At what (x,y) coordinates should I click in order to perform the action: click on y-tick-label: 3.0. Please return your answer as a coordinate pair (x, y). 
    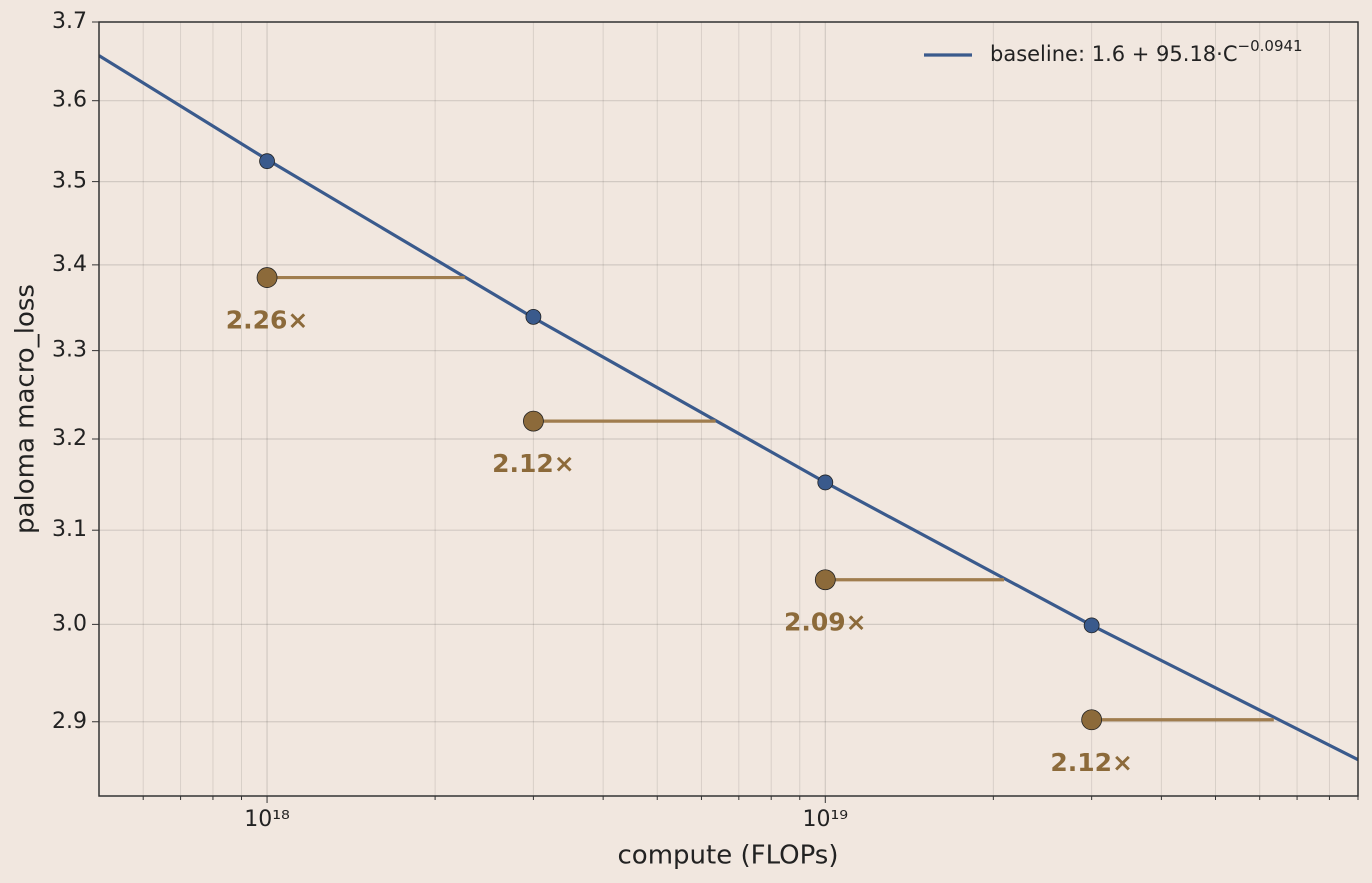
    Looking at the image, I should click on (69, 623).